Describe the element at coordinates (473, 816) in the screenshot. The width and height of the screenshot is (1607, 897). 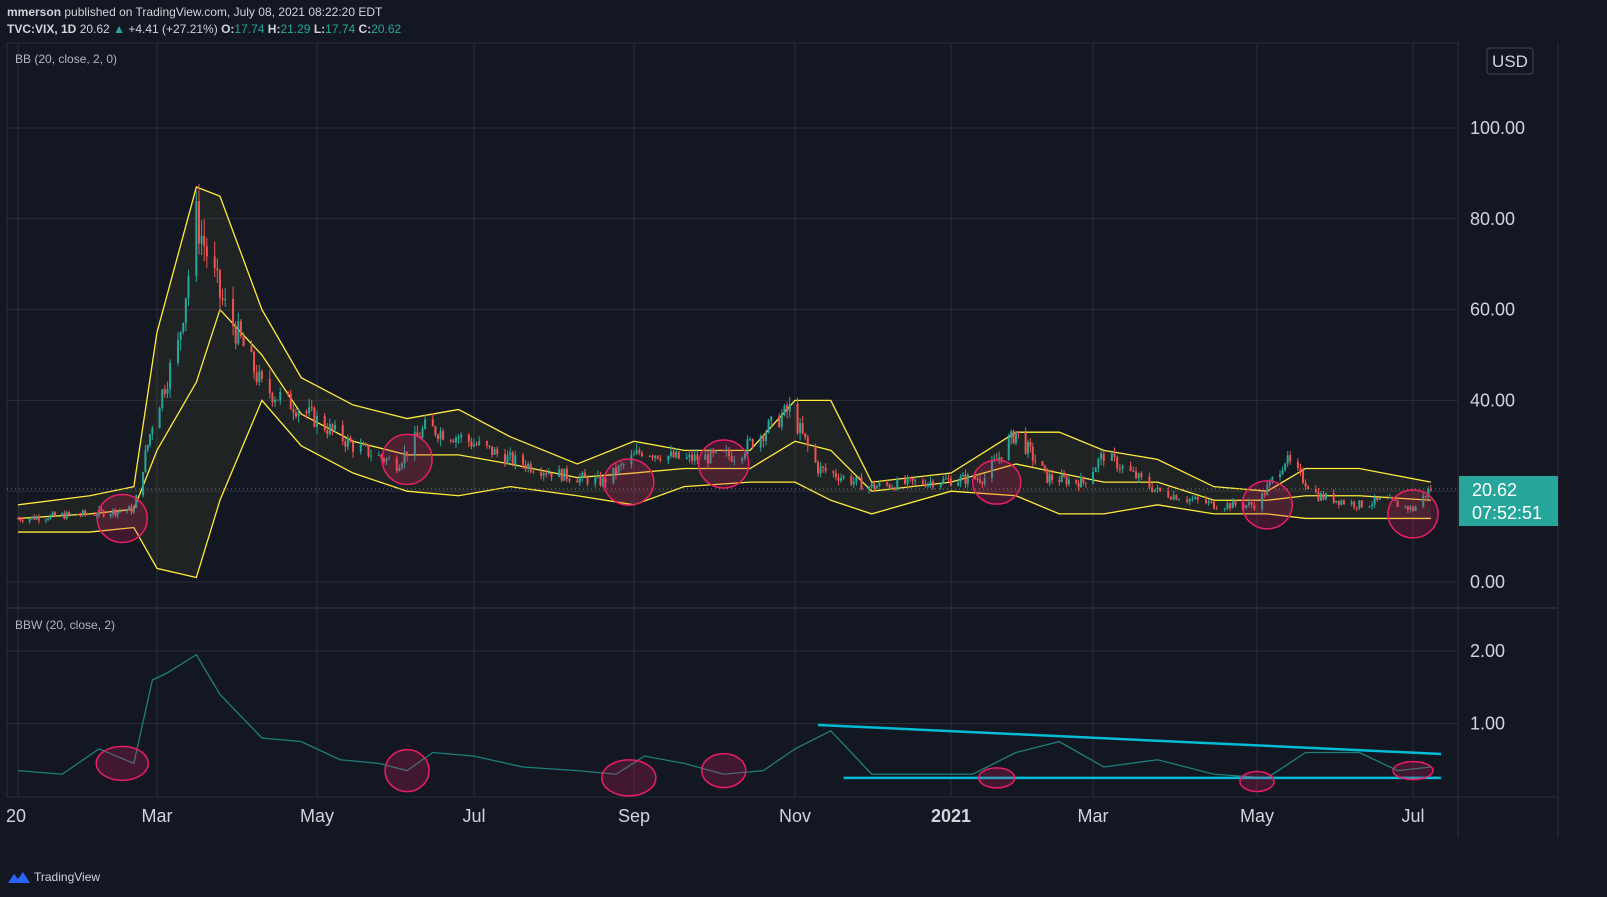
I see `time-tick-label: Jul` at that location.